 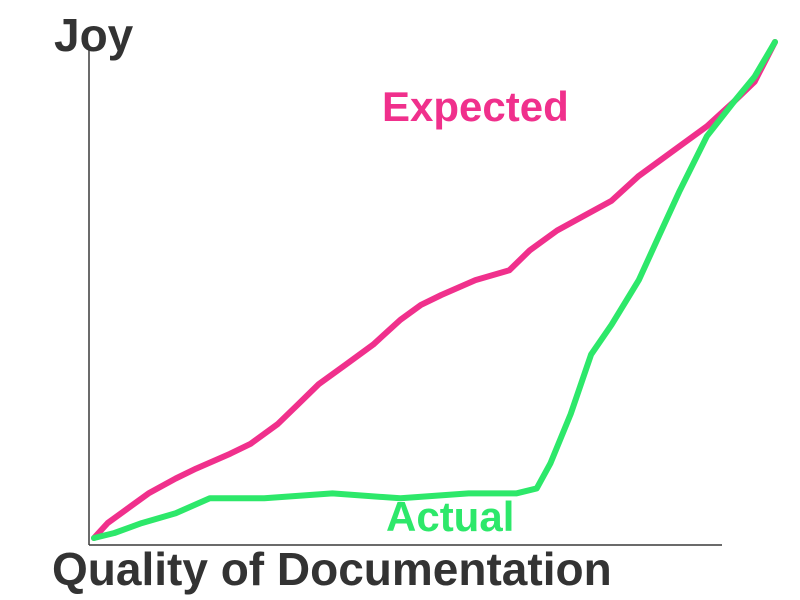 I want to click on series-label-actual: Actual, so click(x=450, y=516).